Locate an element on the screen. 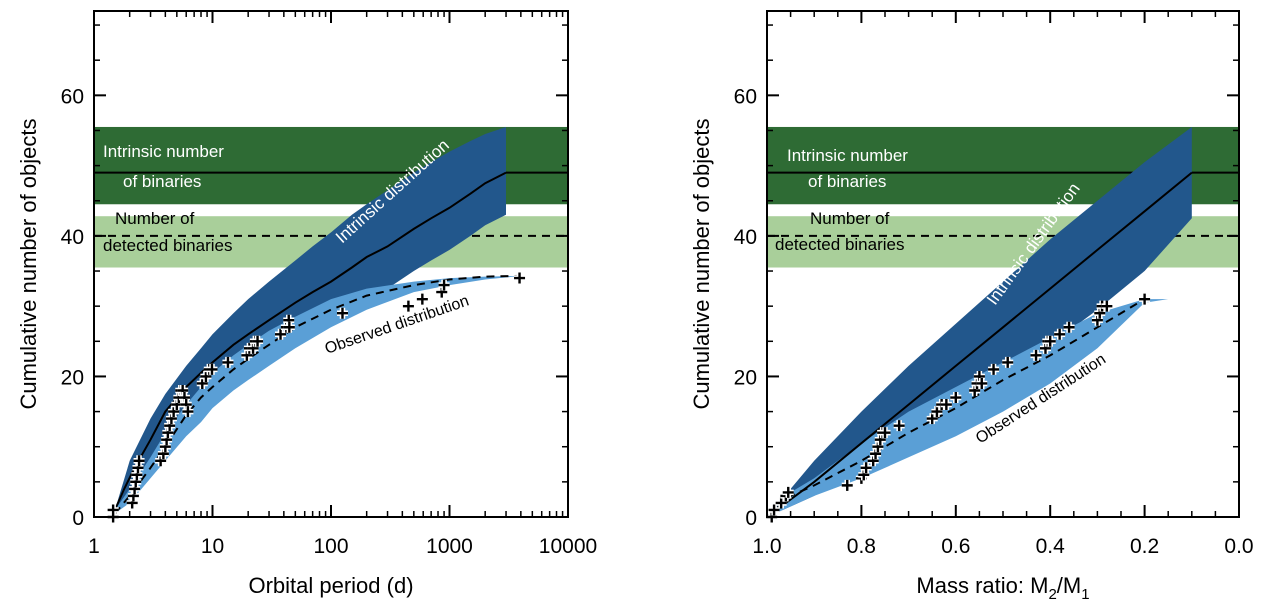 The image size is (1270, 604). left-detected-label-line-2: detected binaries is located at coordinates (167, 245).